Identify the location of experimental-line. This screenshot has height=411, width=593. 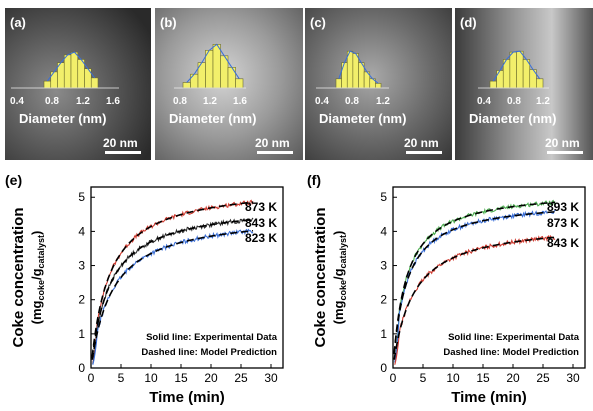
(173, 296).